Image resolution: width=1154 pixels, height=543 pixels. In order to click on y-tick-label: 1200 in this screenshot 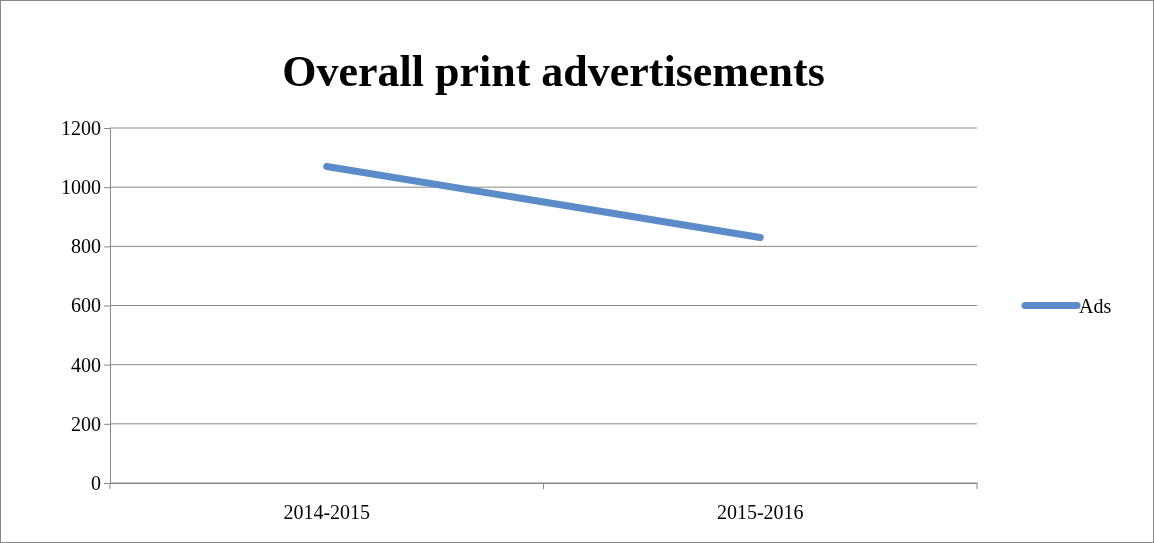, I will do `click(81, 127)`.